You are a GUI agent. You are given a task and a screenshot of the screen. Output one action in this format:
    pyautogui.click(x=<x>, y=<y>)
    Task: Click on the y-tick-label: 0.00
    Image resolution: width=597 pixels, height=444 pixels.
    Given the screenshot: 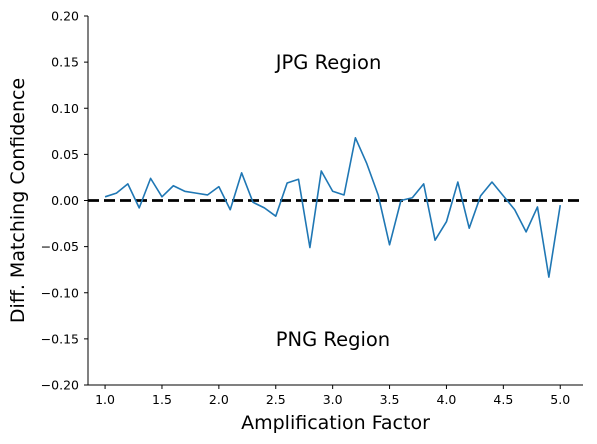 What is the action you would take?
    pyautogui.click(x=65, y=200)
    